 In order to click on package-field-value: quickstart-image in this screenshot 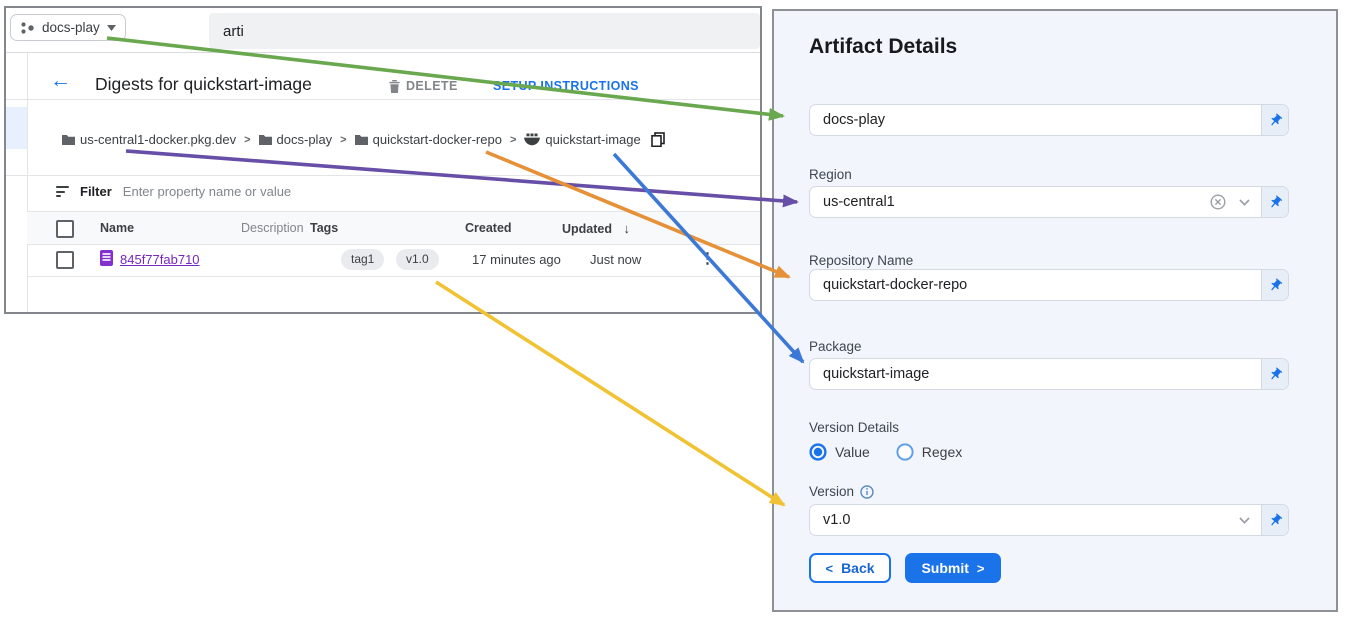, I will do `click(876, 374)`.